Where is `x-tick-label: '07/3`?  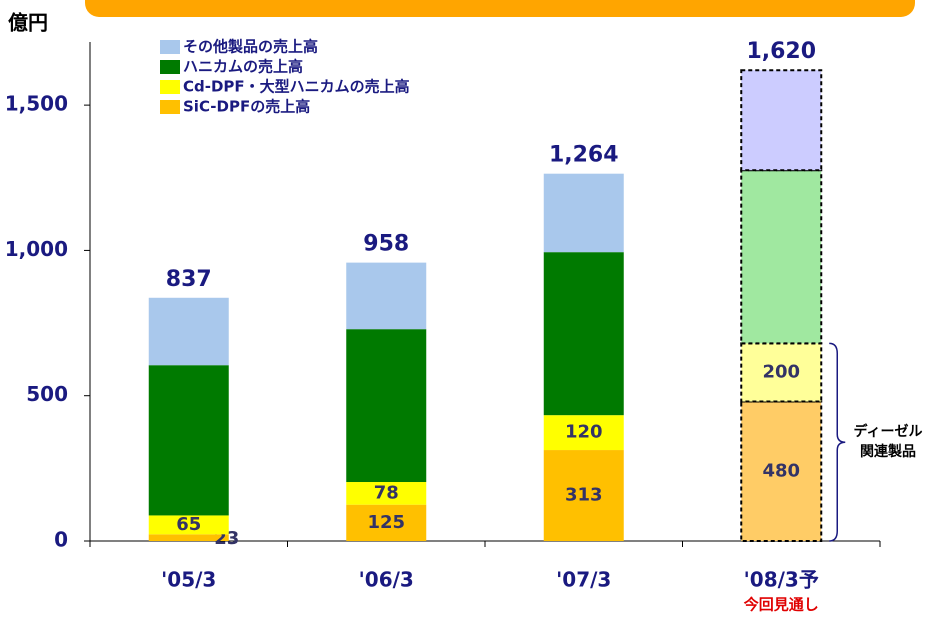
x-tick-label: '07/3 is located at coordinates (583, 580).